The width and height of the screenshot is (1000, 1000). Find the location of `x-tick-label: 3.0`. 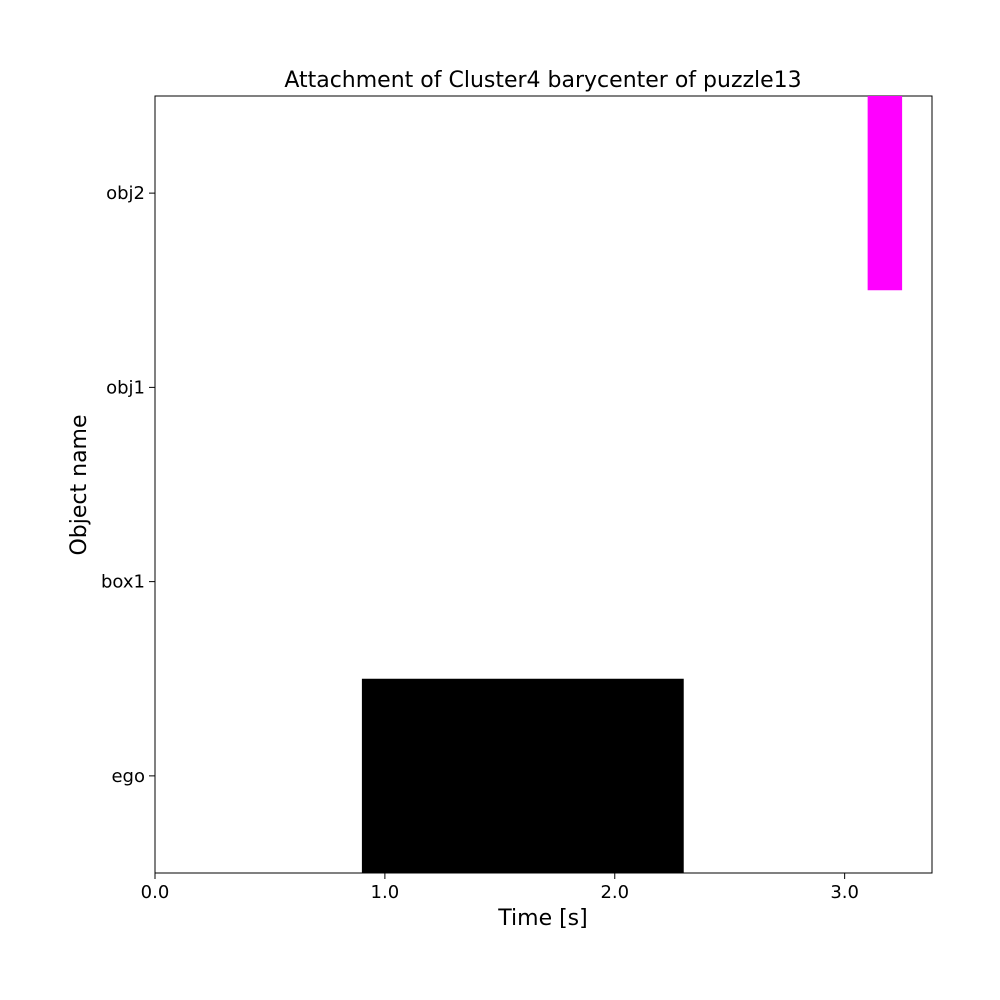

x-tick-label: 3.0 is located at coordinates (844, 892).